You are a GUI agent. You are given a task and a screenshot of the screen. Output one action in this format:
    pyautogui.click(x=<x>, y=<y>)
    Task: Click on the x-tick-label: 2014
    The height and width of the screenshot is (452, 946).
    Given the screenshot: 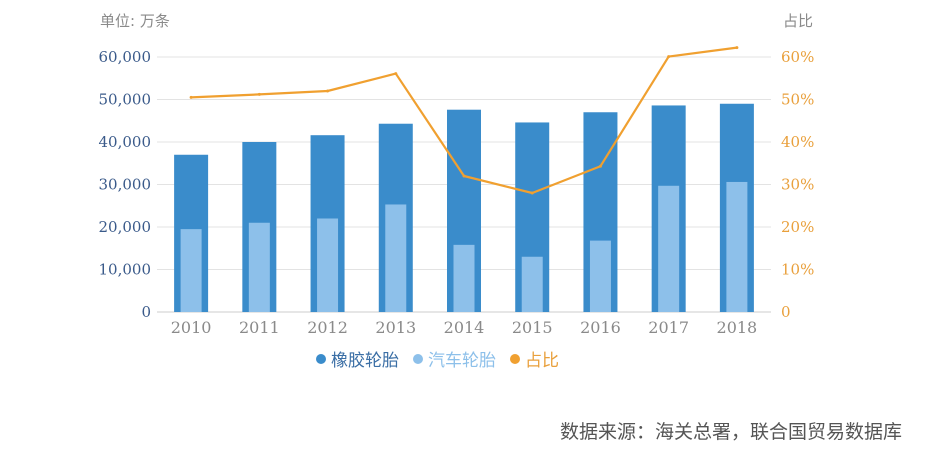 What is the action you would take?
    pyautogui.click(x=464, y=327)
    